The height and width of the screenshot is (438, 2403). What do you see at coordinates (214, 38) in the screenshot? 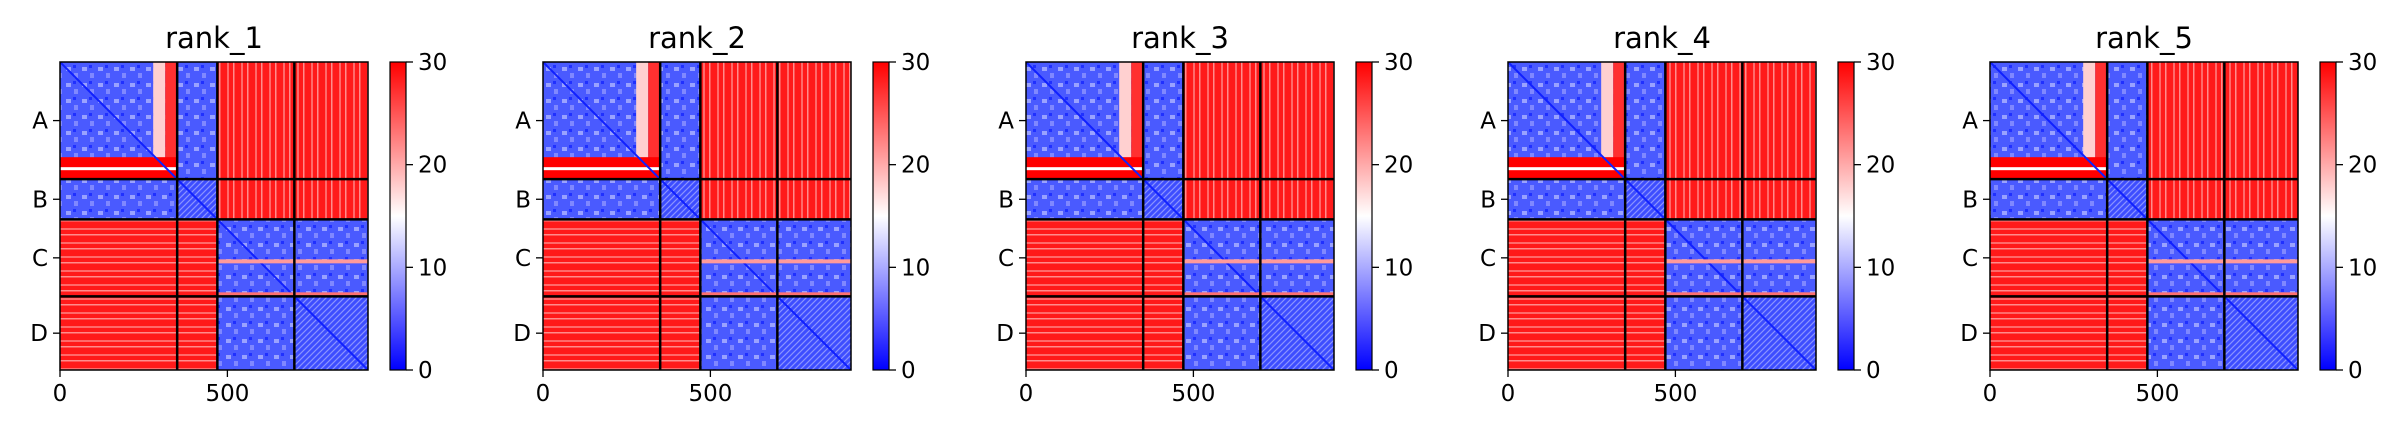
I see `panel-title: rank_1` at bounding box center [214, 38].